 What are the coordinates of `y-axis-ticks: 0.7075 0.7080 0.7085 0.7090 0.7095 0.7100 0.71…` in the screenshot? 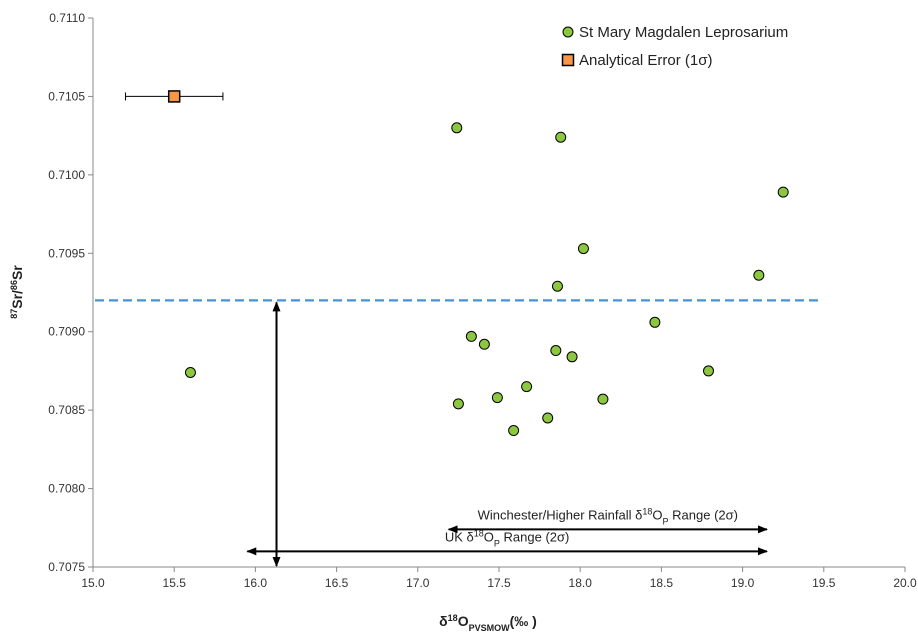 It's located at (70, 292).